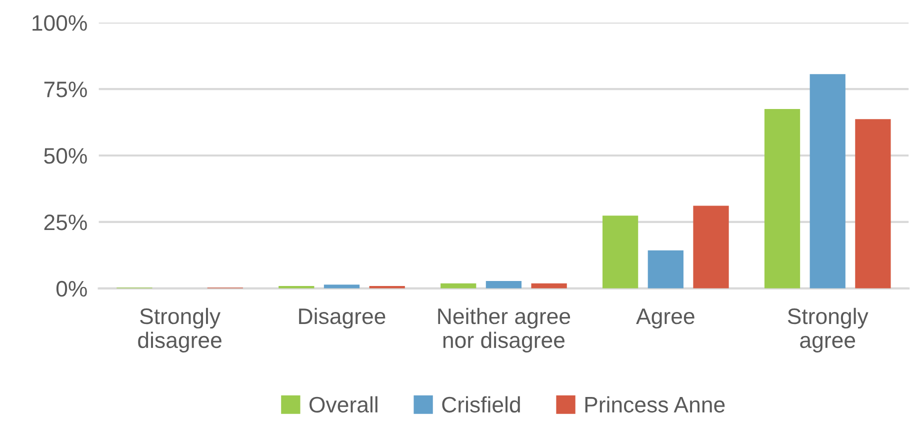  What do you see at coordinates (65, 156) in the screenshot?
I see `y-tick-label: 50%` at bounding box center [65, 156].